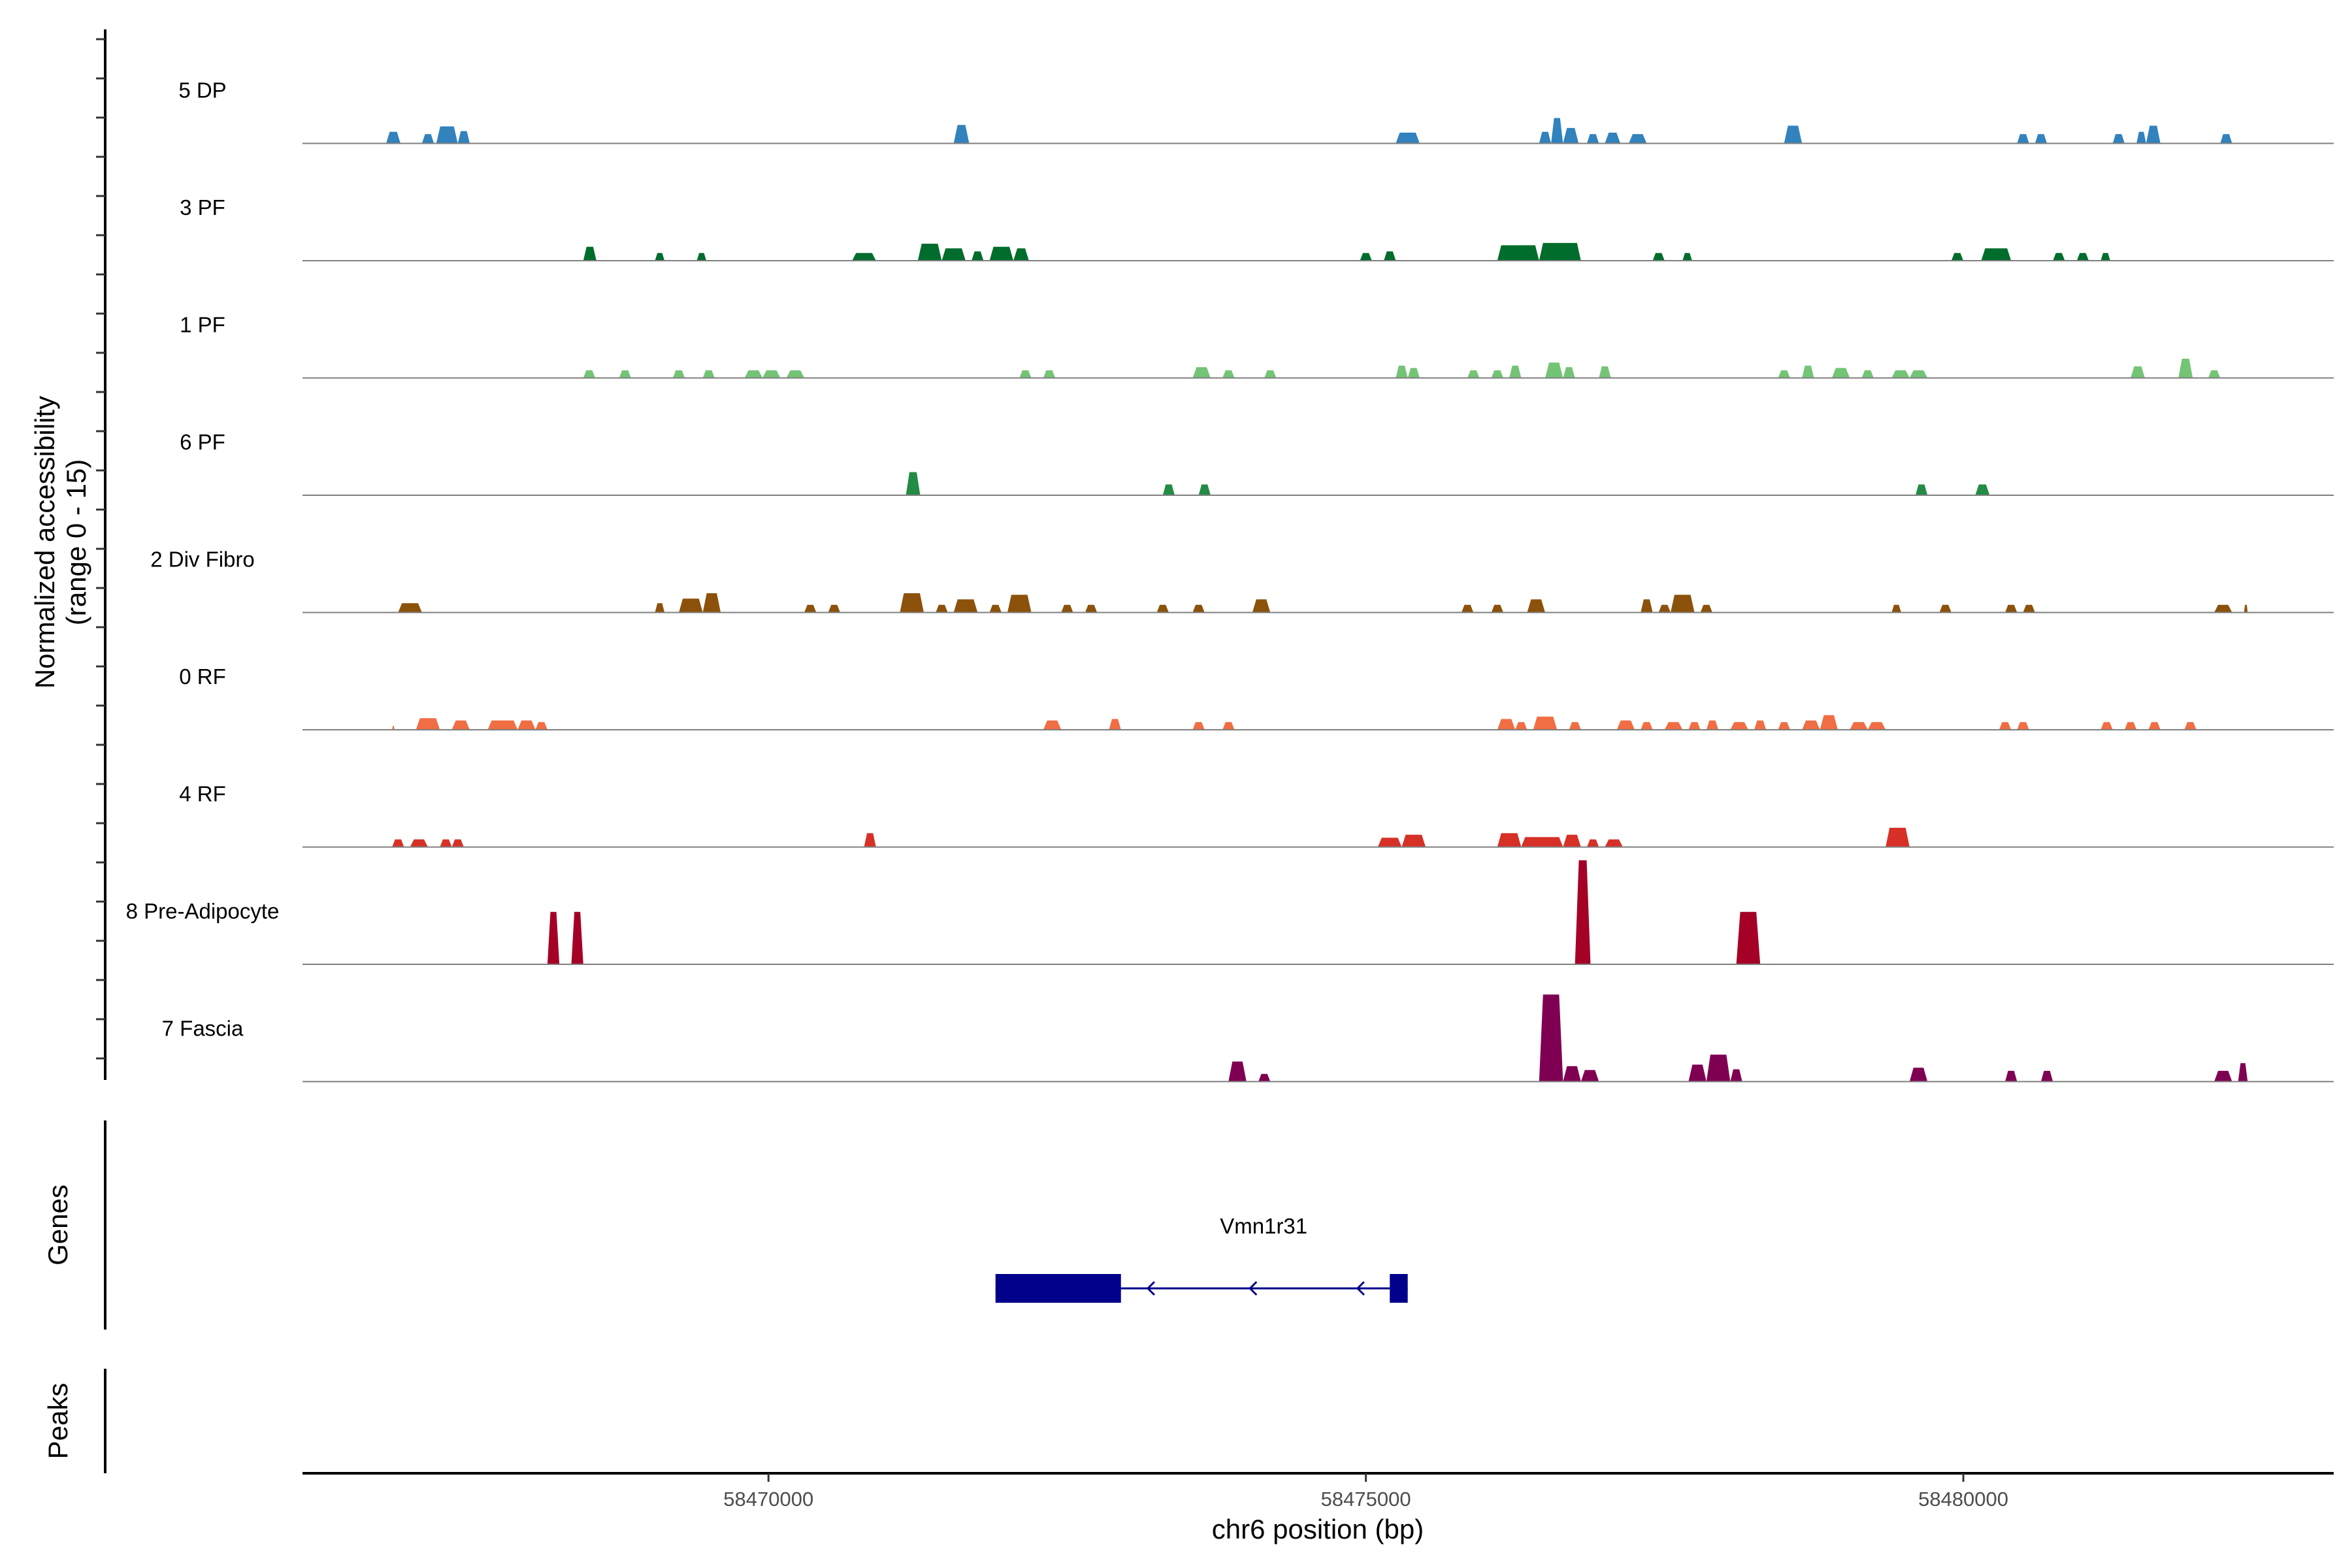 The width and height of the screenshot is (2352, 1568). Describe the element at coordinates (203, 1029) in the screenshot. I see `track-label: 7 Fascia` at that location.